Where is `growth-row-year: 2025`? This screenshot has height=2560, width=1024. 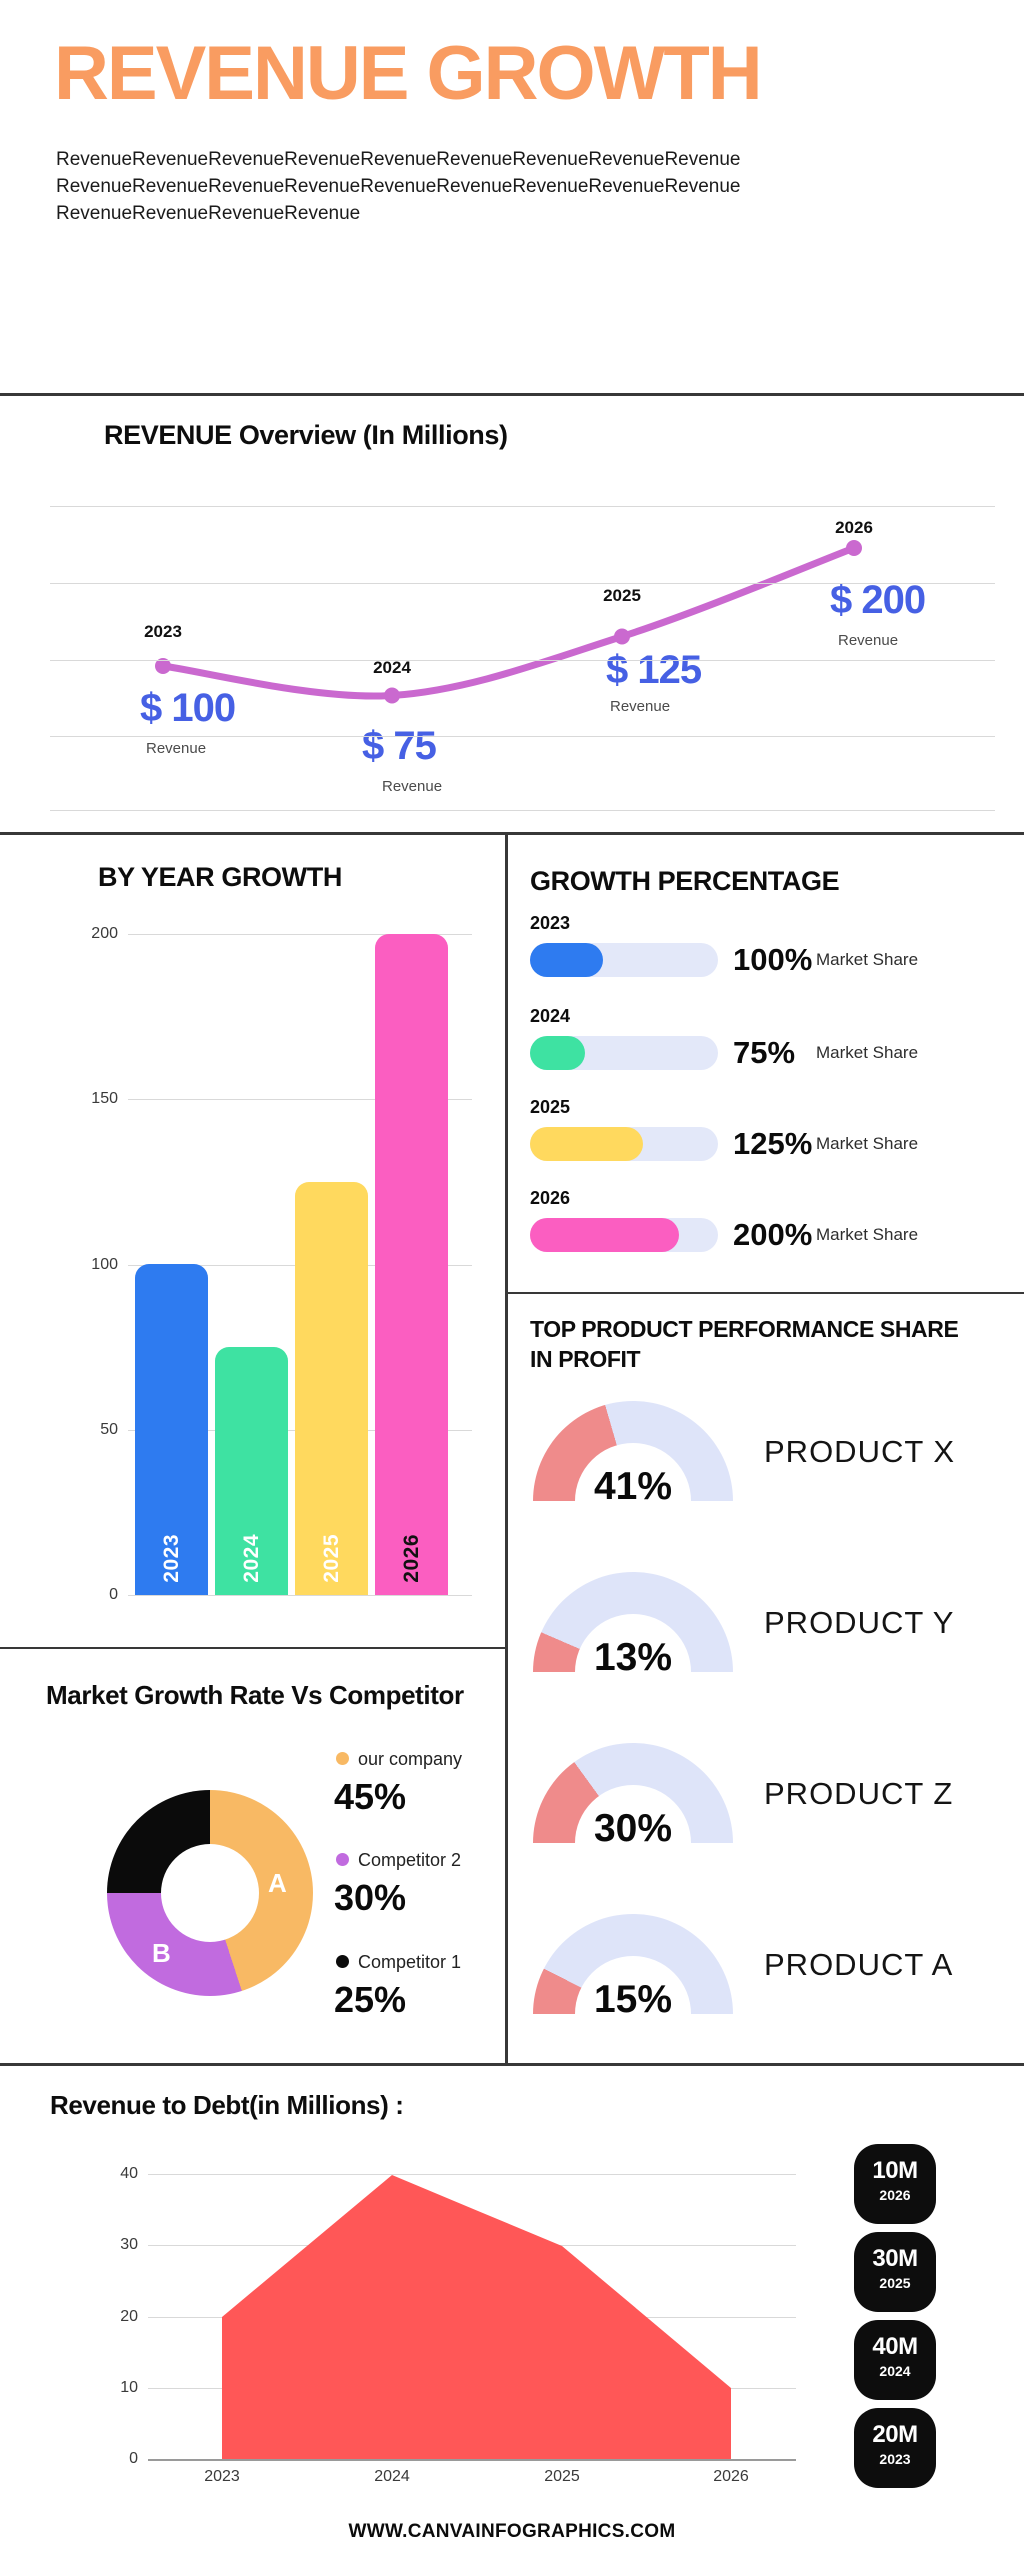
growth-row-year: 2025 is located at coordinates (550, 1107).